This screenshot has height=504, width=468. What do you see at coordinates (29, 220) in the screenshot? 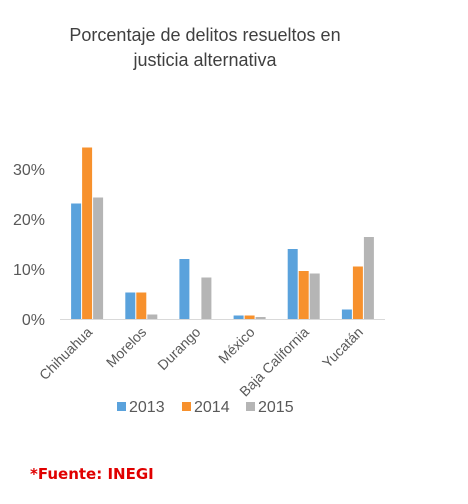
I see `y-tick-label: 20%` at bounding box center [29, 220].